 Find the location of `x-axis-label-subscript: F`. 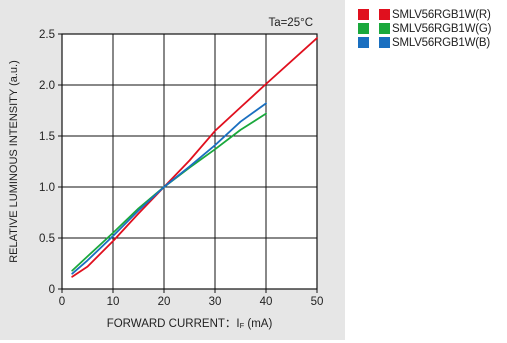

x-axis-label-subscript: F is located at coordinates (242, 325).